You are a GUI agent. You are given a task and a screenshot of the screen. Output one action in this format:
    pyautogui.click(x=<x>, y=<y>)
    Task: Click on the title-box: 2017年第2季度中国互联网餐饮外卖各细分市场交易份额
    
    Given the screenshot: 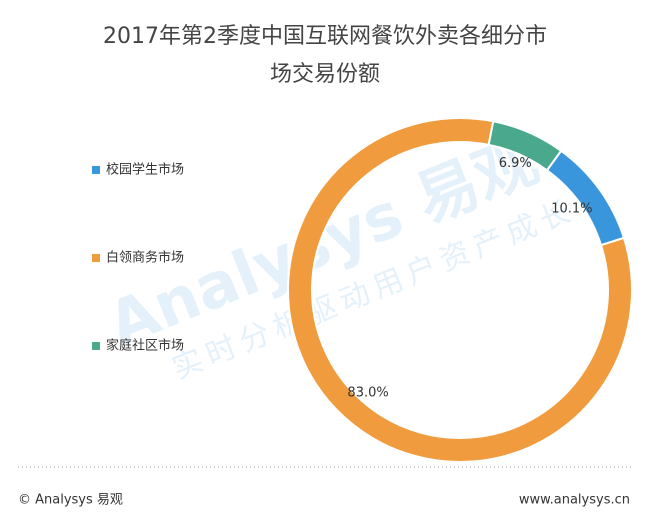 What is the action you would take?
    pyautogui.click(x=325, y=55)
    